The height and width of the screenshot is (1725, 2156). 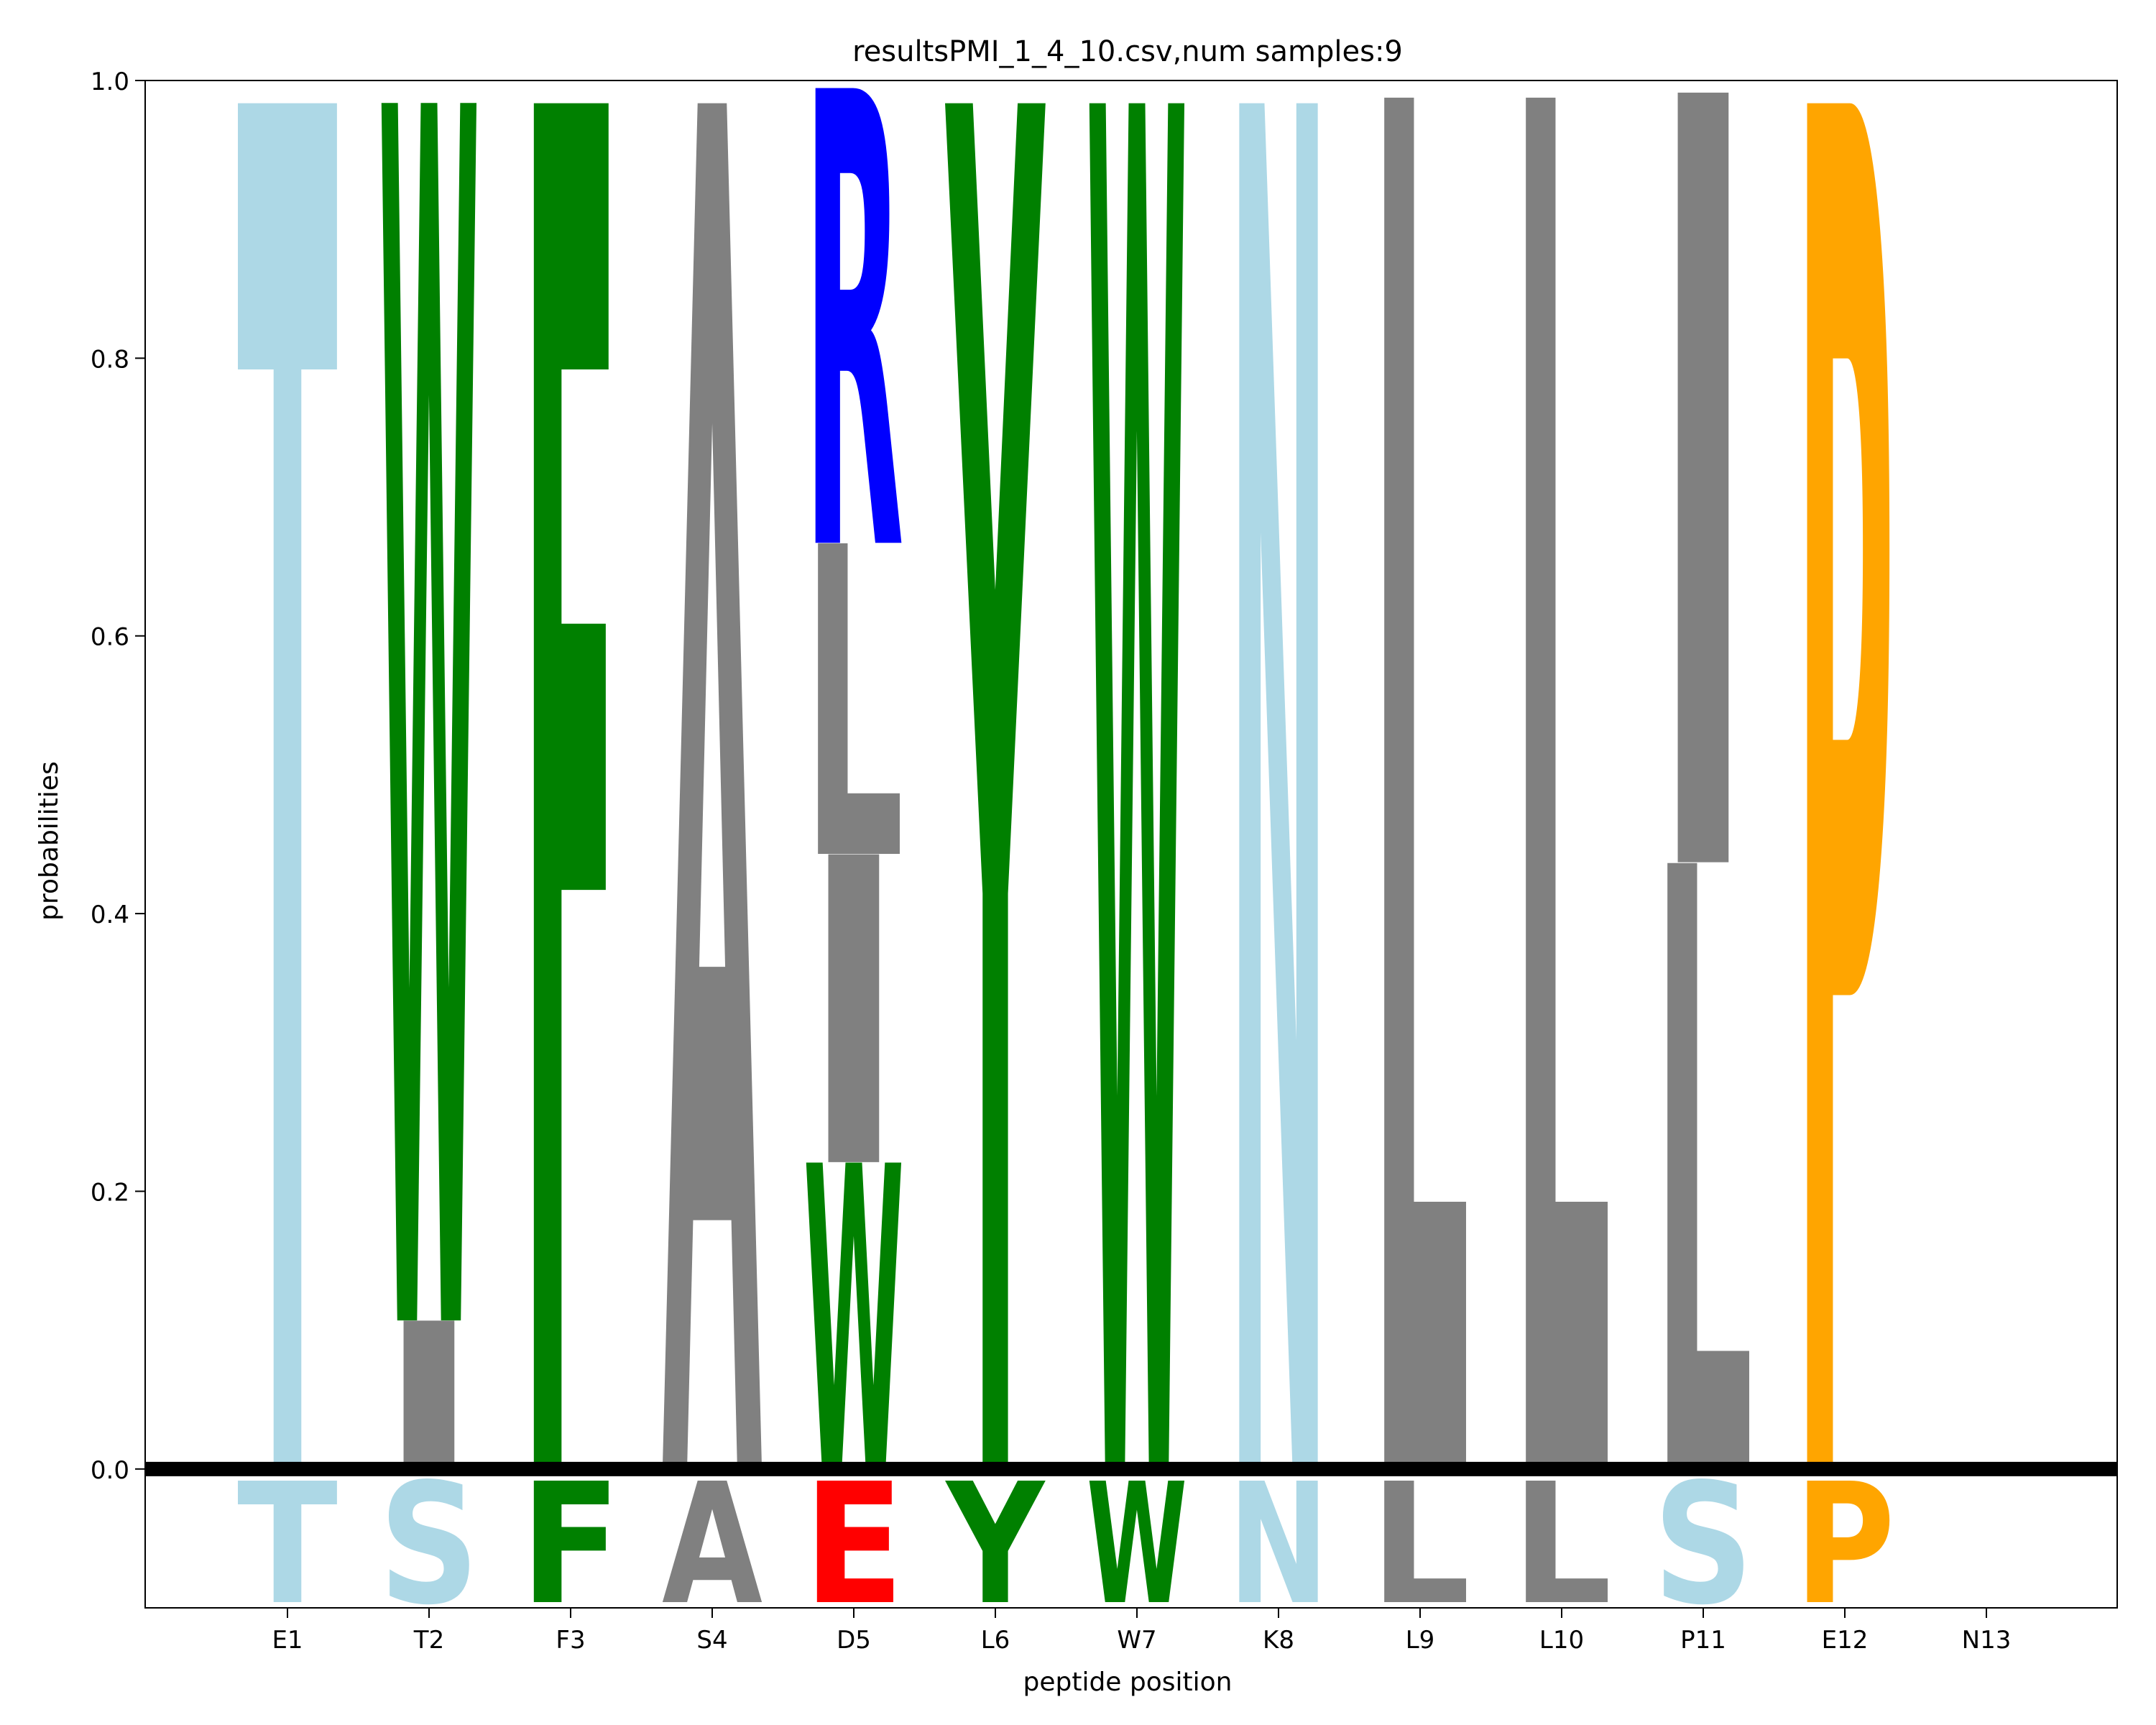 I want to click on x-tick-label: L6, so click(x=995, y=1640).